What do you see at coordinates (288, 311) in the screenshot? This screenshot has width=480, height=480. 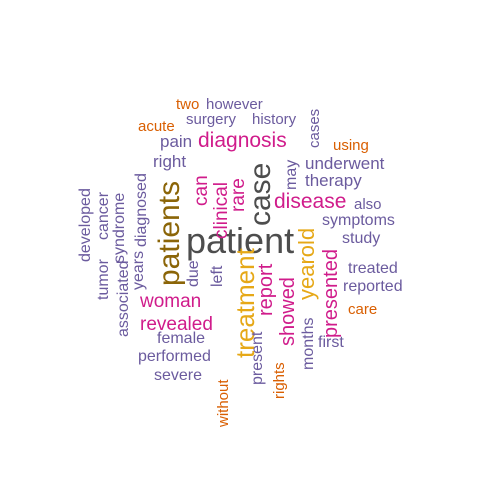 I see `word-showed: showed` at bounding box center [288, 311].